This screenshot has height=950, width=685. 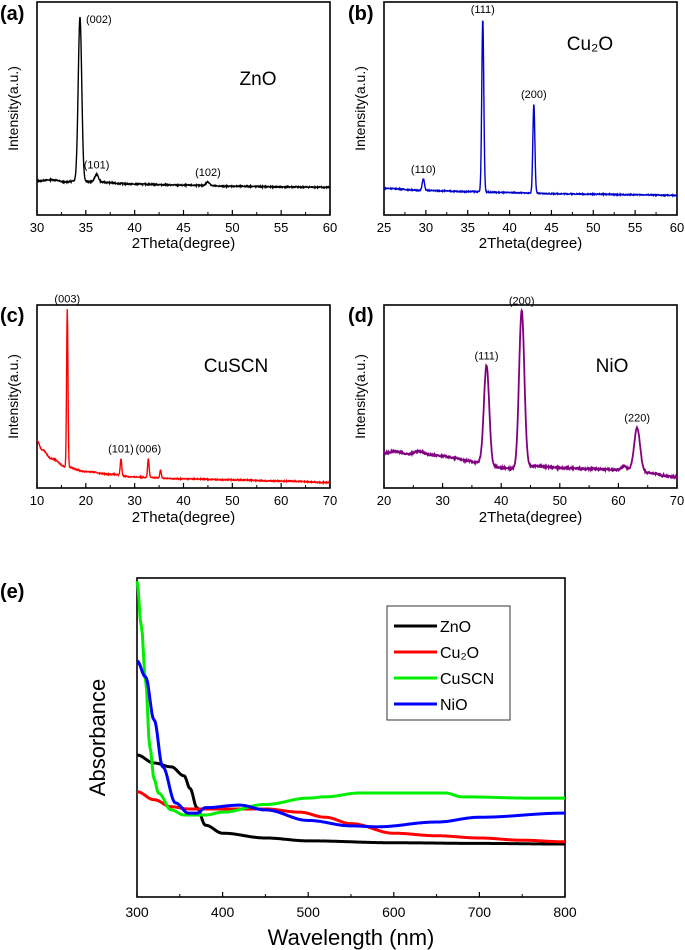 What do you see at coordinates (309, 912) in the screenshot?
I see `x-tick-label: 500` at bounding box center [309, 912].